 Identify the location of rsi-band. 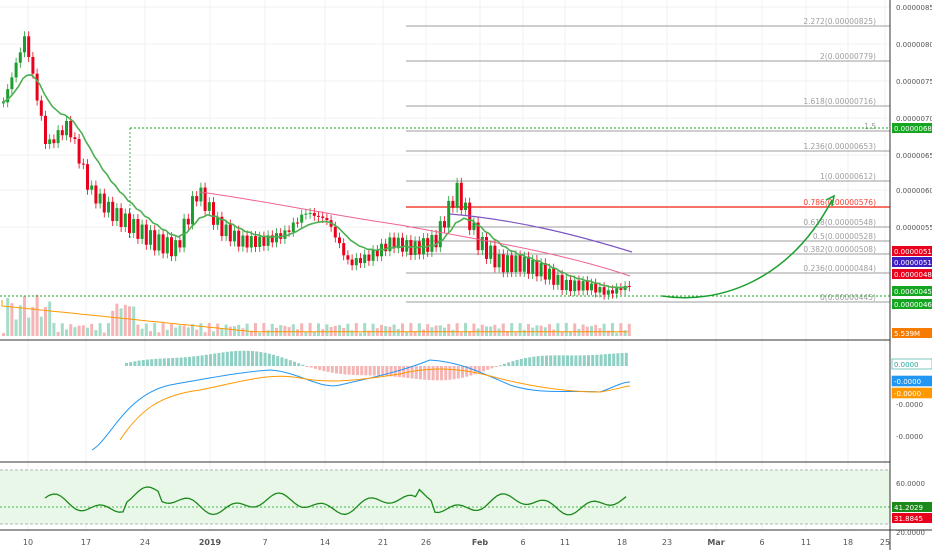
(445, 497).